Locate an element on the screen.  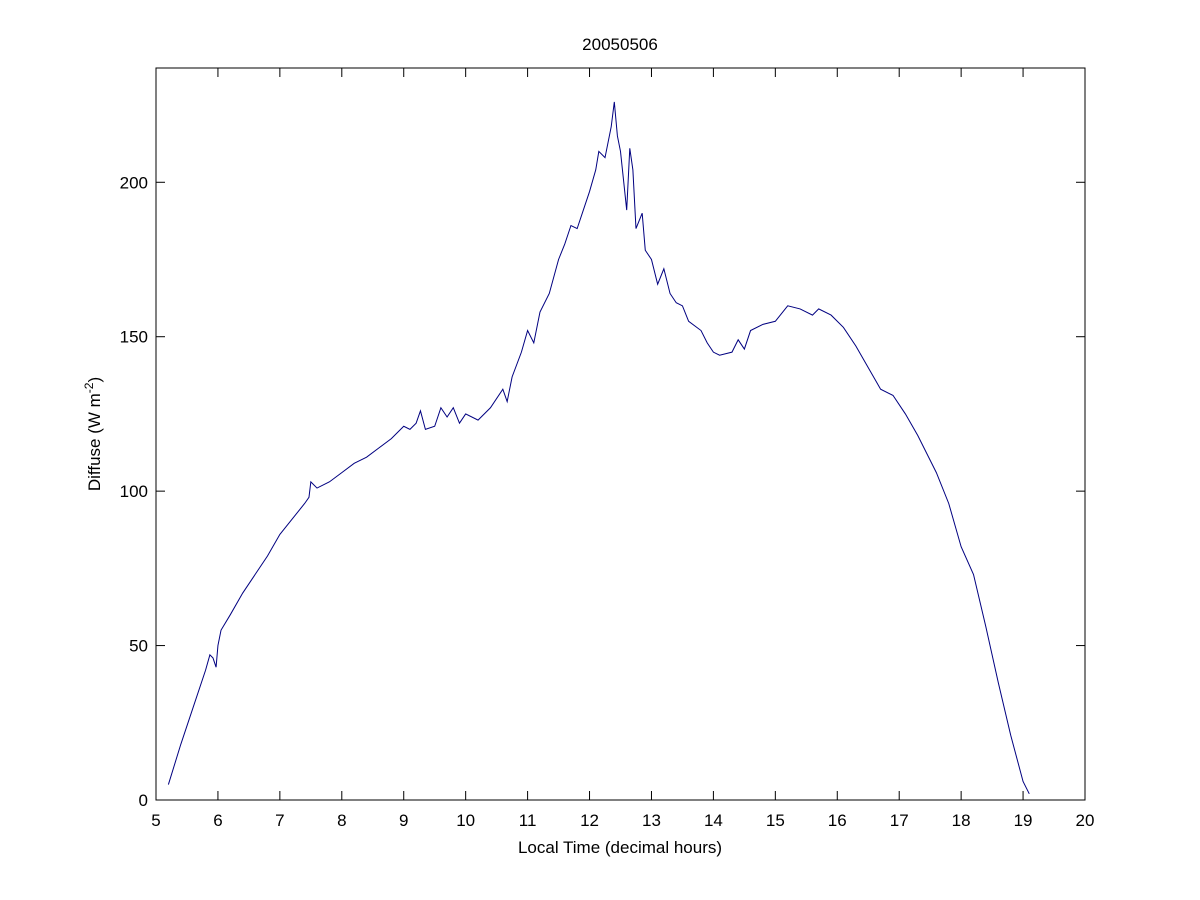
x-tick-label: 9 is located at coordinates (403, 820).